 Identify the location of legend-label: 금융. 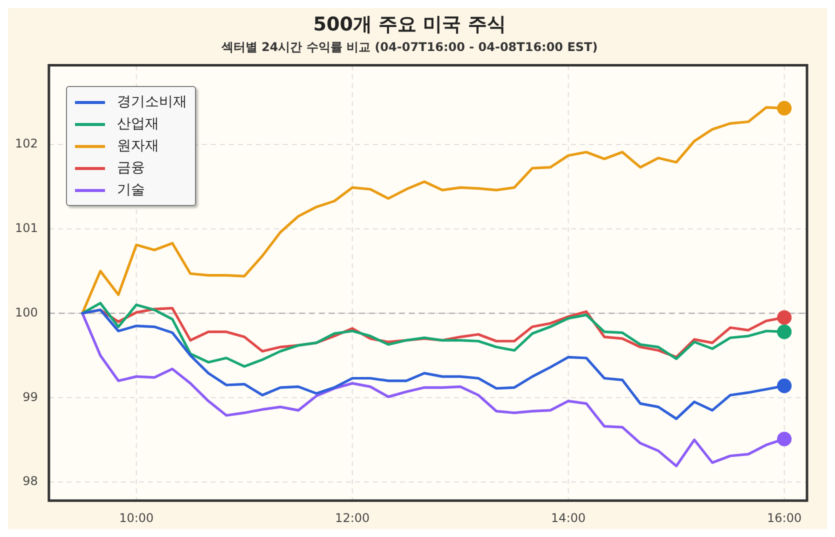
(131, 168).